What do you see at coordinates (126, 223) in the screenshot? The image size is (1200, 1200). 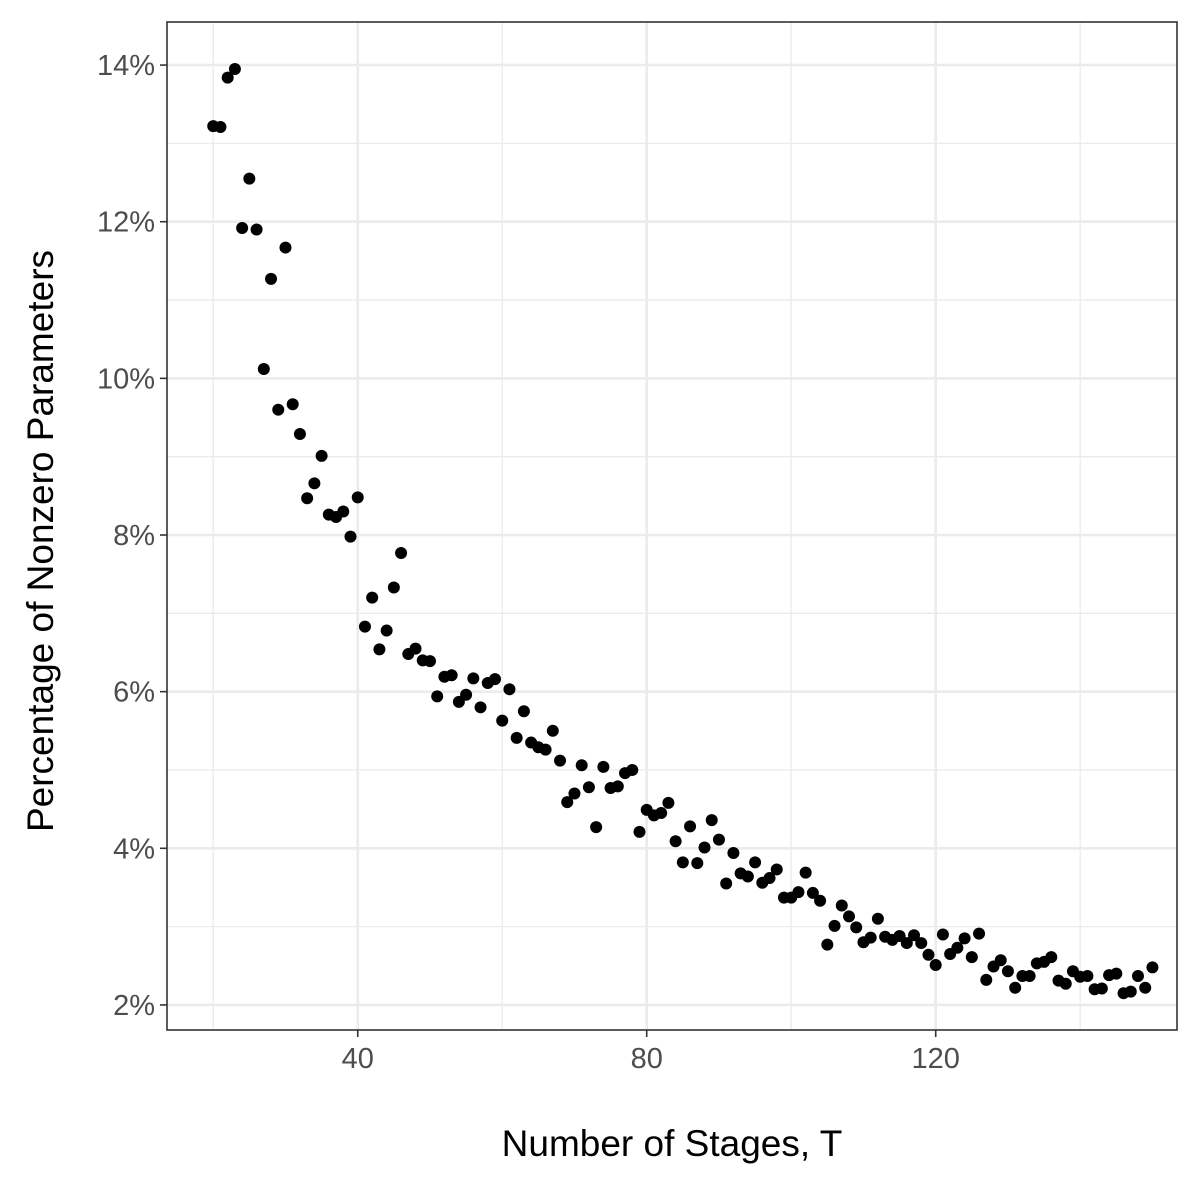 I see `y-tick-label: 12%` at bounding box center [126, 223].